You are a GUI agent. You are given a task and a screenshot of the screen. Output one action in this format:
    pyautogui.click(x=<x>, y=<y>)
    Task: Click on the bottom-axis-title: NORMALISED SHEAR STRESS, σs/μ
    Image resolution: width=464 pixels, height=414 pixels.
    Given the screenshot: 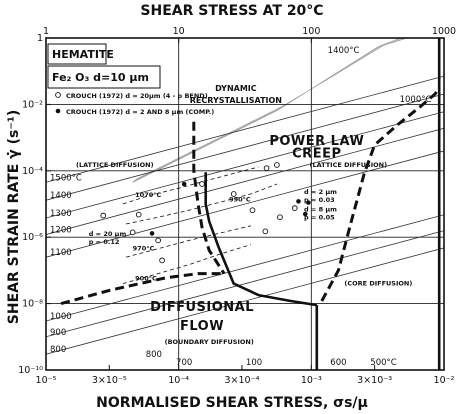 What is the action you would take?
    pyautogui.click(x=232, y=403)
    